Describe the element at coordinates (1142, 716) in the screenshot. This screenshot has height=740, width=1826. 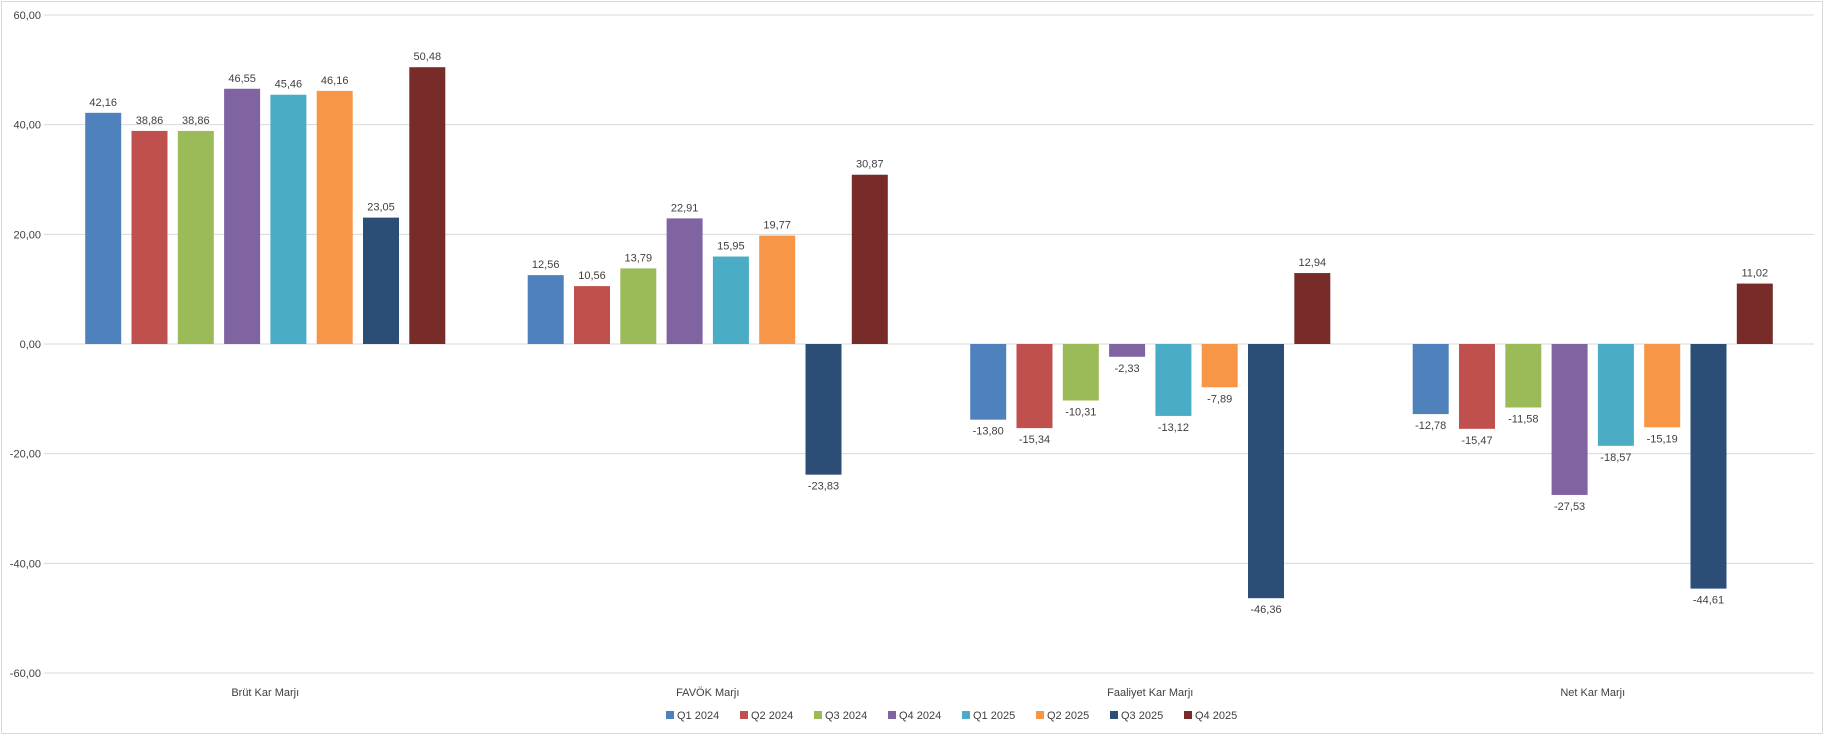
I see `legend-label: Q3 2025` at that location.